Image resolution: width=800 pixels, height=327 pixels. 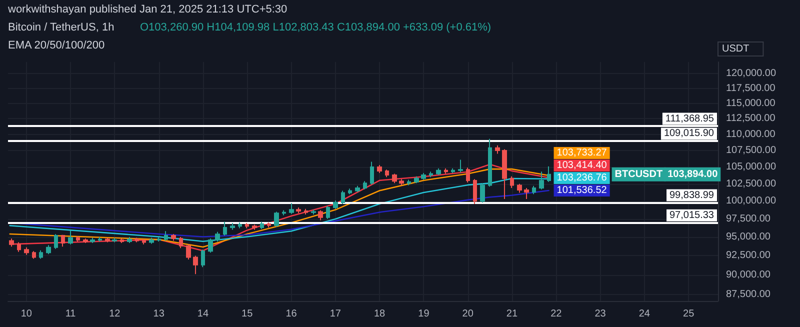 I want to click on y-tick-label: 97,500.00, so click(x=748, y=218).